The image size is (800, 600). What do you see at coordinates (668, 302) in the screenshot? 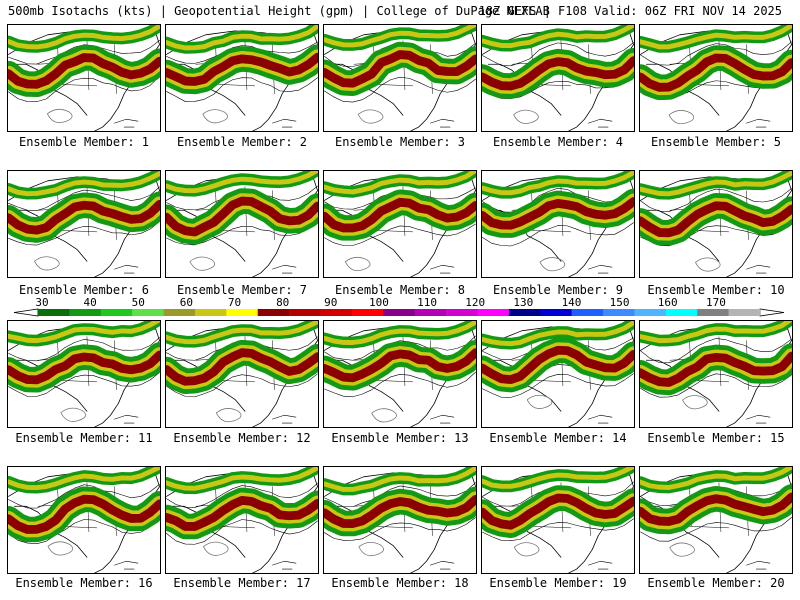
I see `colorbar-tick-label: 160` at bounding box center [668, 302].